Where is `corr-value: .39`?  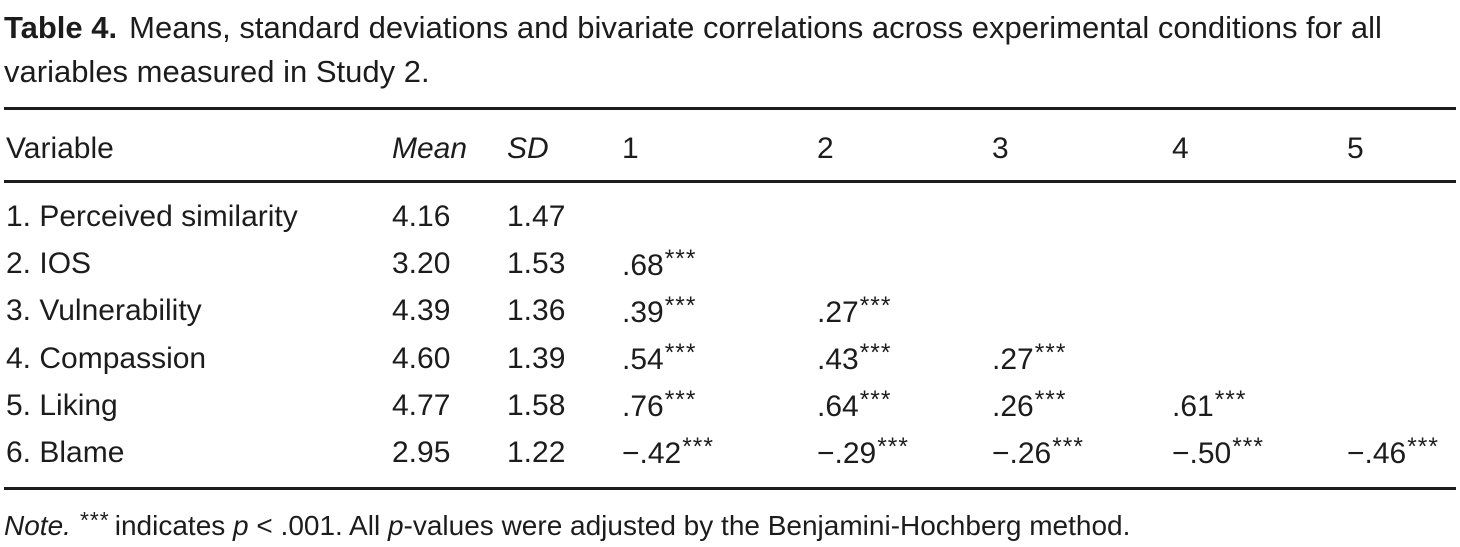
corr-value: .39 is located at coordinates (643, 312).